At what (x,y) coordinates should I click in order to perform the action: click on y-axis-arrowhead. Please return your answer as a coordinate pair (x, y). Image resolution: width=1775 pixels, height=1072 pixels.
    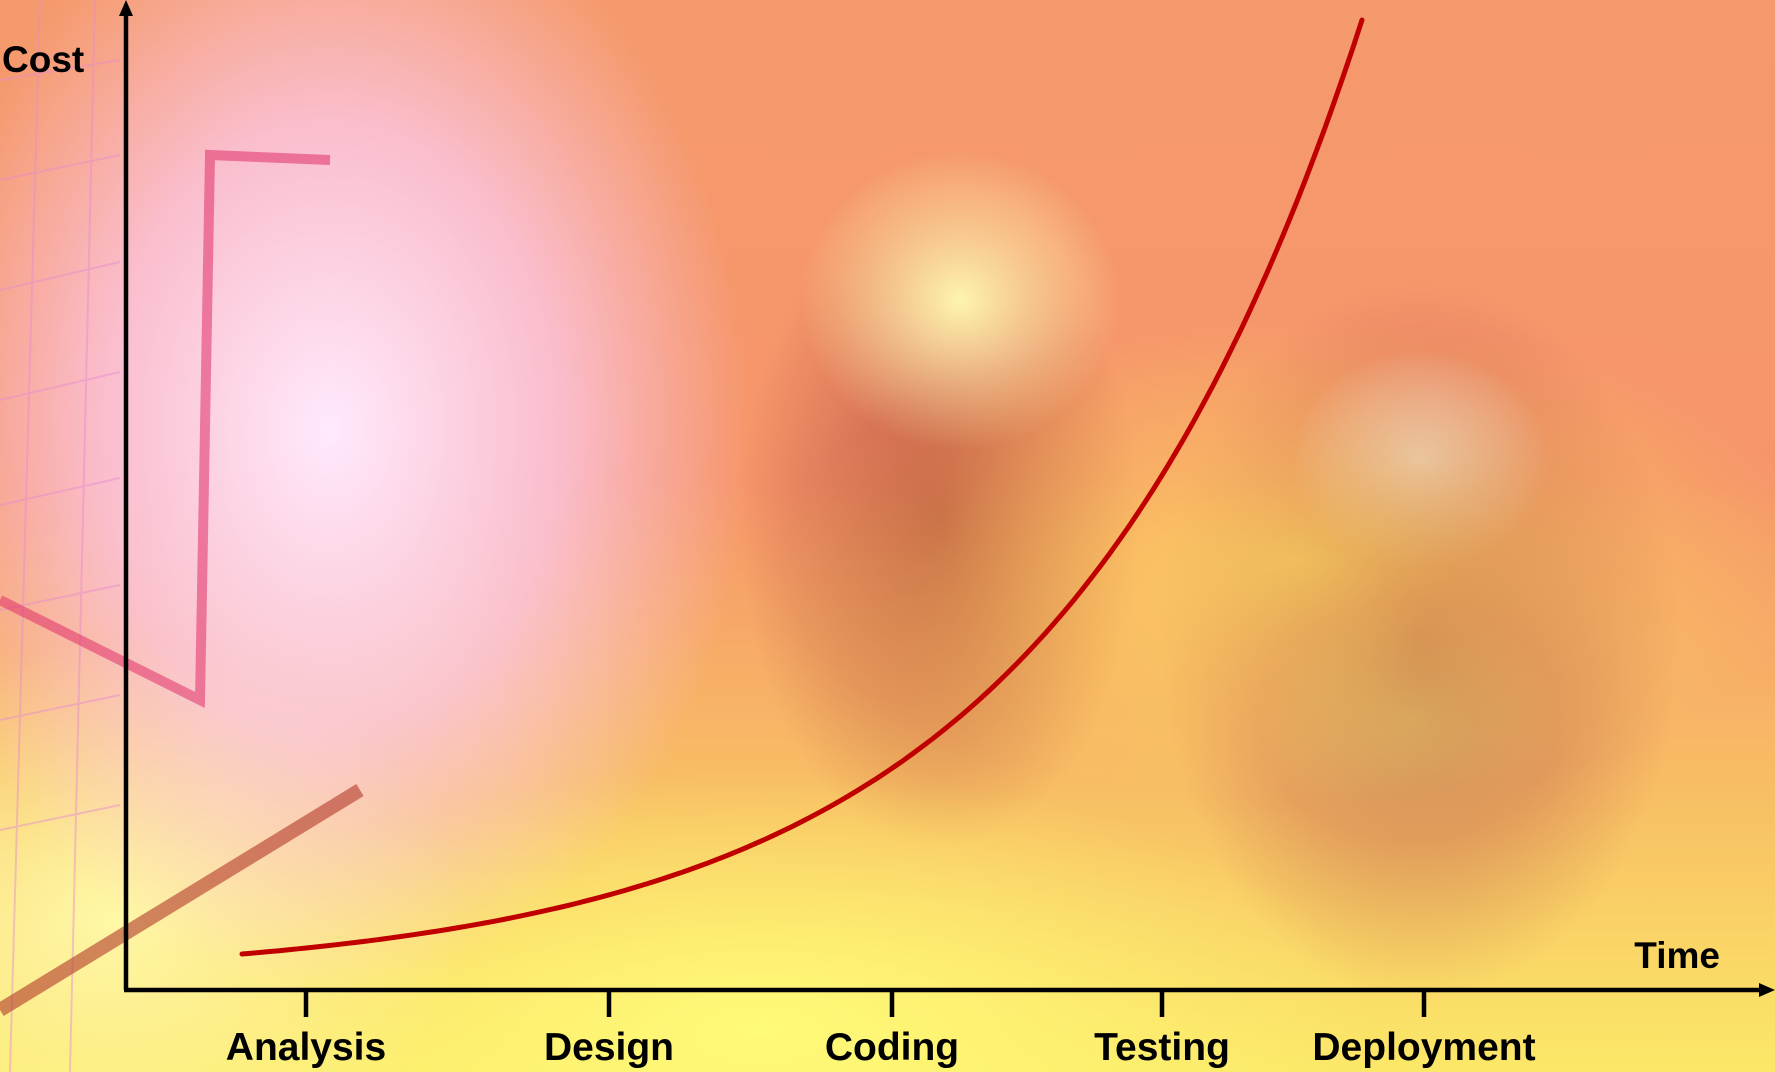
    Looking at the image, I should click on (126, 8).